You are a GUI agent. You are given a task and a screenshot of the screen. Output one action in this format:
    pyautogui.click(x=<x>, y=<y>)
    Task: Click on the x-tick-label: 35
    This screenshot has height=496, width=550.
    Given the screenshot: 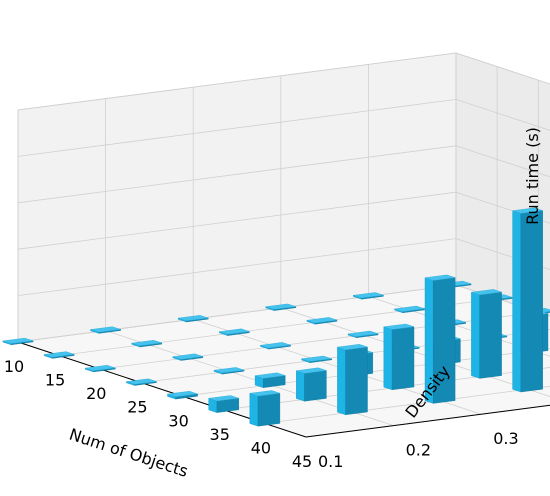 What is the action you would take?
    pyautogui.click(x=220, y=434)
    